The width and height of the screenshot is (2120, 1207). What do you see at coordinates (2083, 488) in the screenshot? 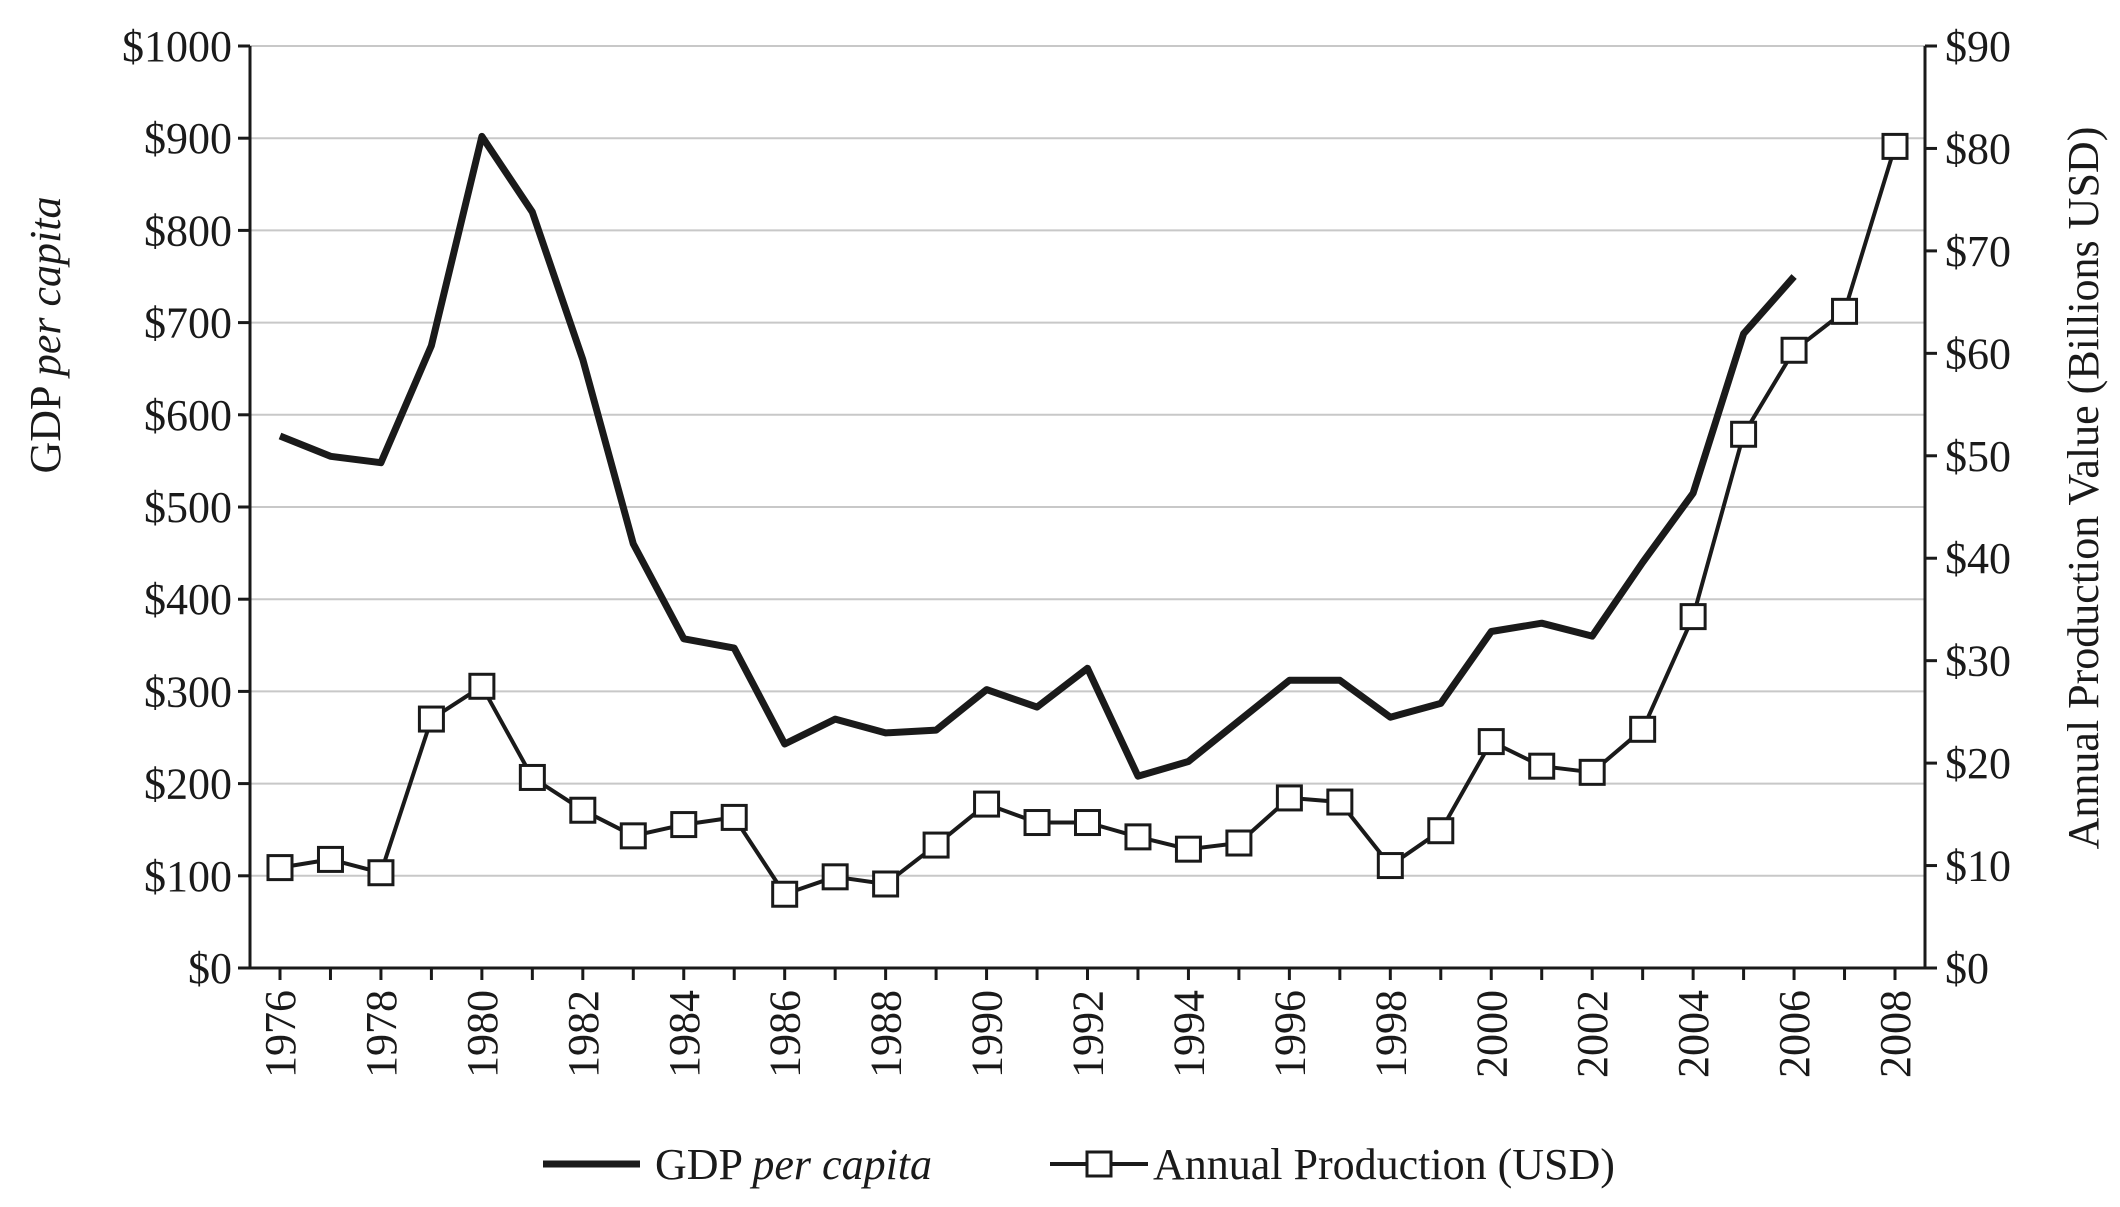
I see `right-axis-title: Annual Production Value (Billions USD)` at bounding box center [2083, 488].